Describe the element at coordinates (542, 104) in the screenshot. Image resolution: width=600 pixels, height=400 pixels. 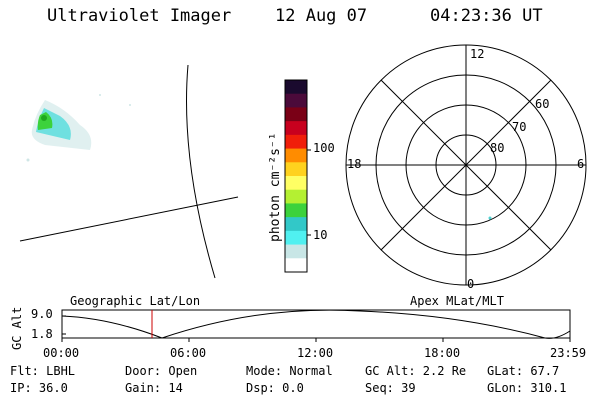
I see `lat-label-60: 60` at that location.